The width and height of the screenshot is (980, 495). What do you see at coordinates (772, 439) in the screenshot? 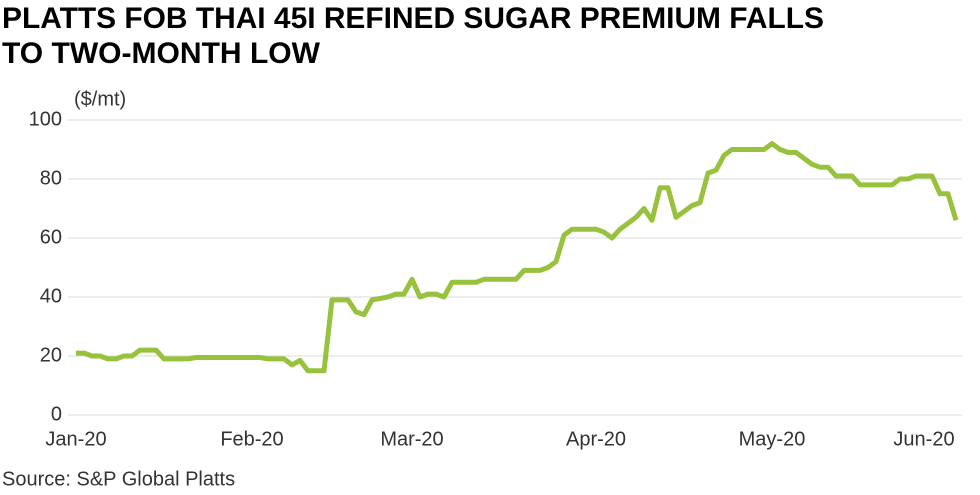
I see `x-tick-label: May-20` at bounding box center [772, 439].